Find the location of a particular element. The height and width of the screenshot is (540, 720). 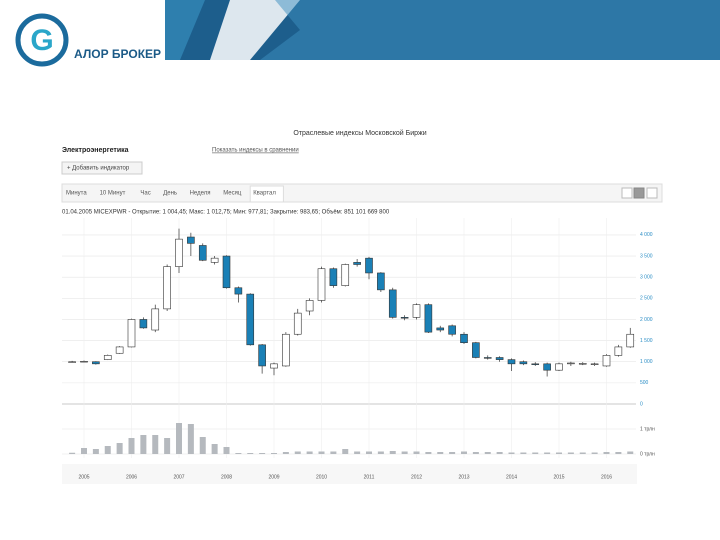

x-tick-label: 2007 is located at coordinates (178, 477).